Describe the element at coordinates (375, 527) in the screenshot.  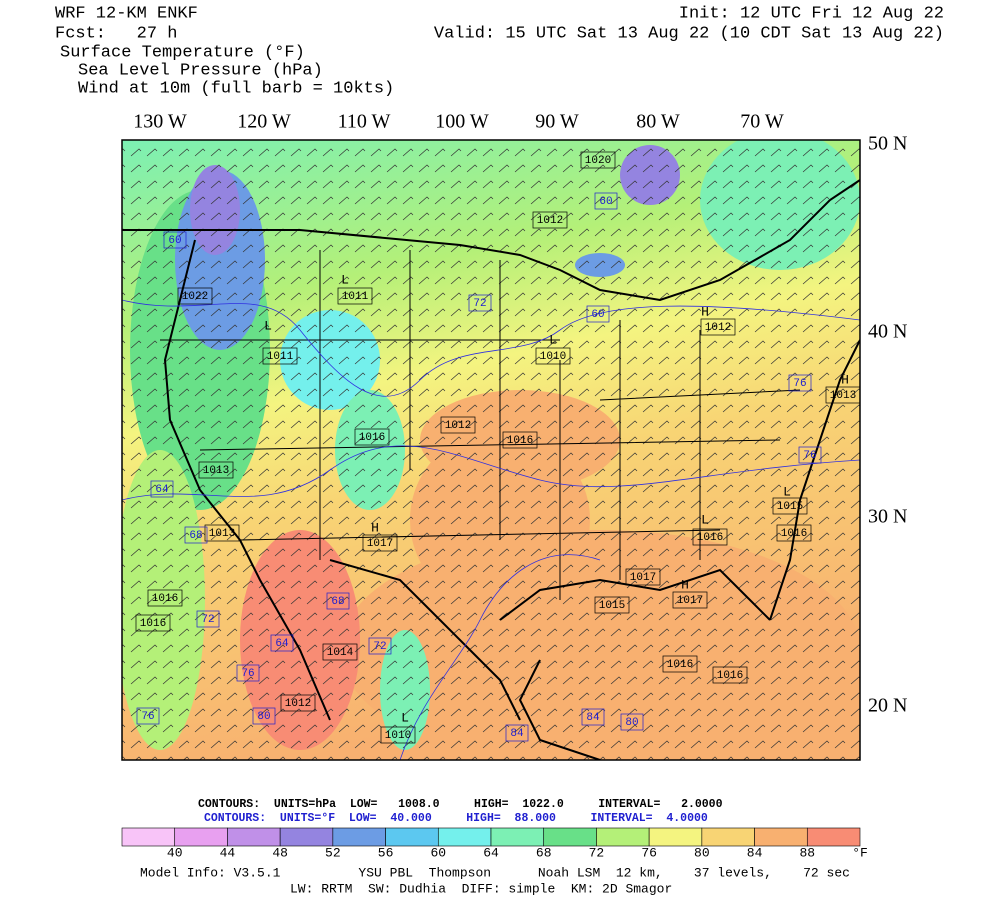
I see `pressure-center: H` at that location.